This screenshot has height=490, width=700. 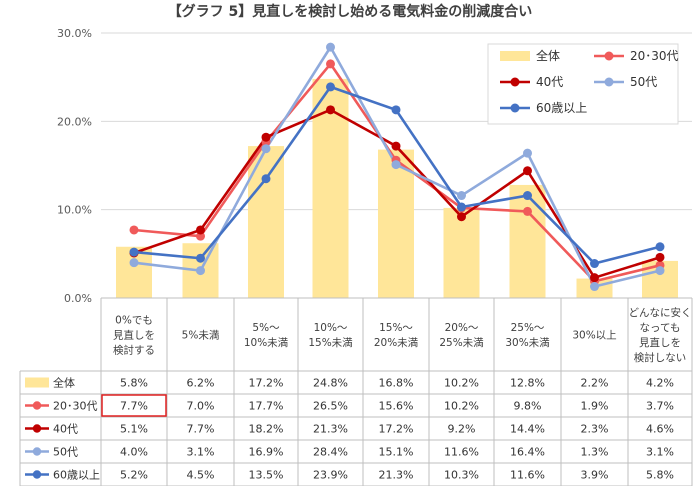 I want to click on value-label: 5.2%, so click(x=134, y=475).